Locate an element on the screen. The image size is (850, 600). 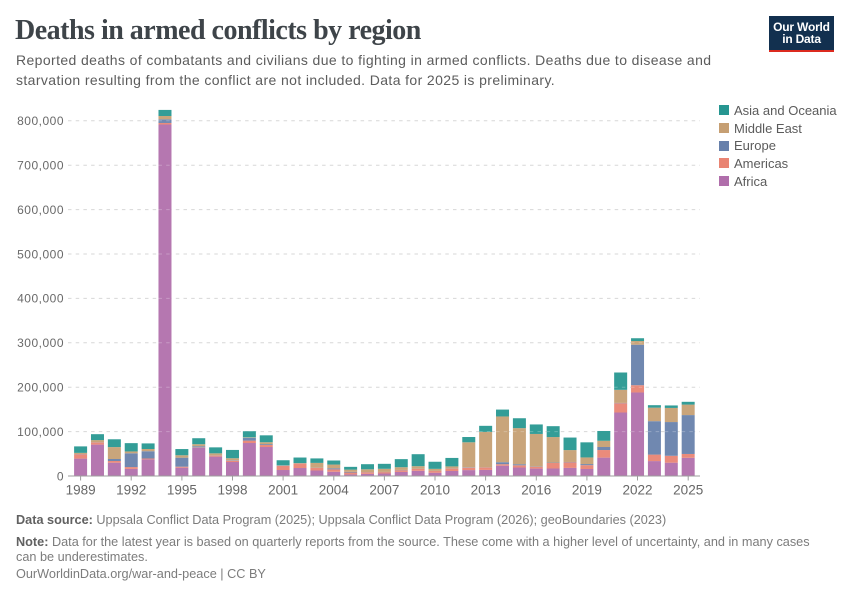
svg-text: 300,000 is located at coordinates (40, 343).